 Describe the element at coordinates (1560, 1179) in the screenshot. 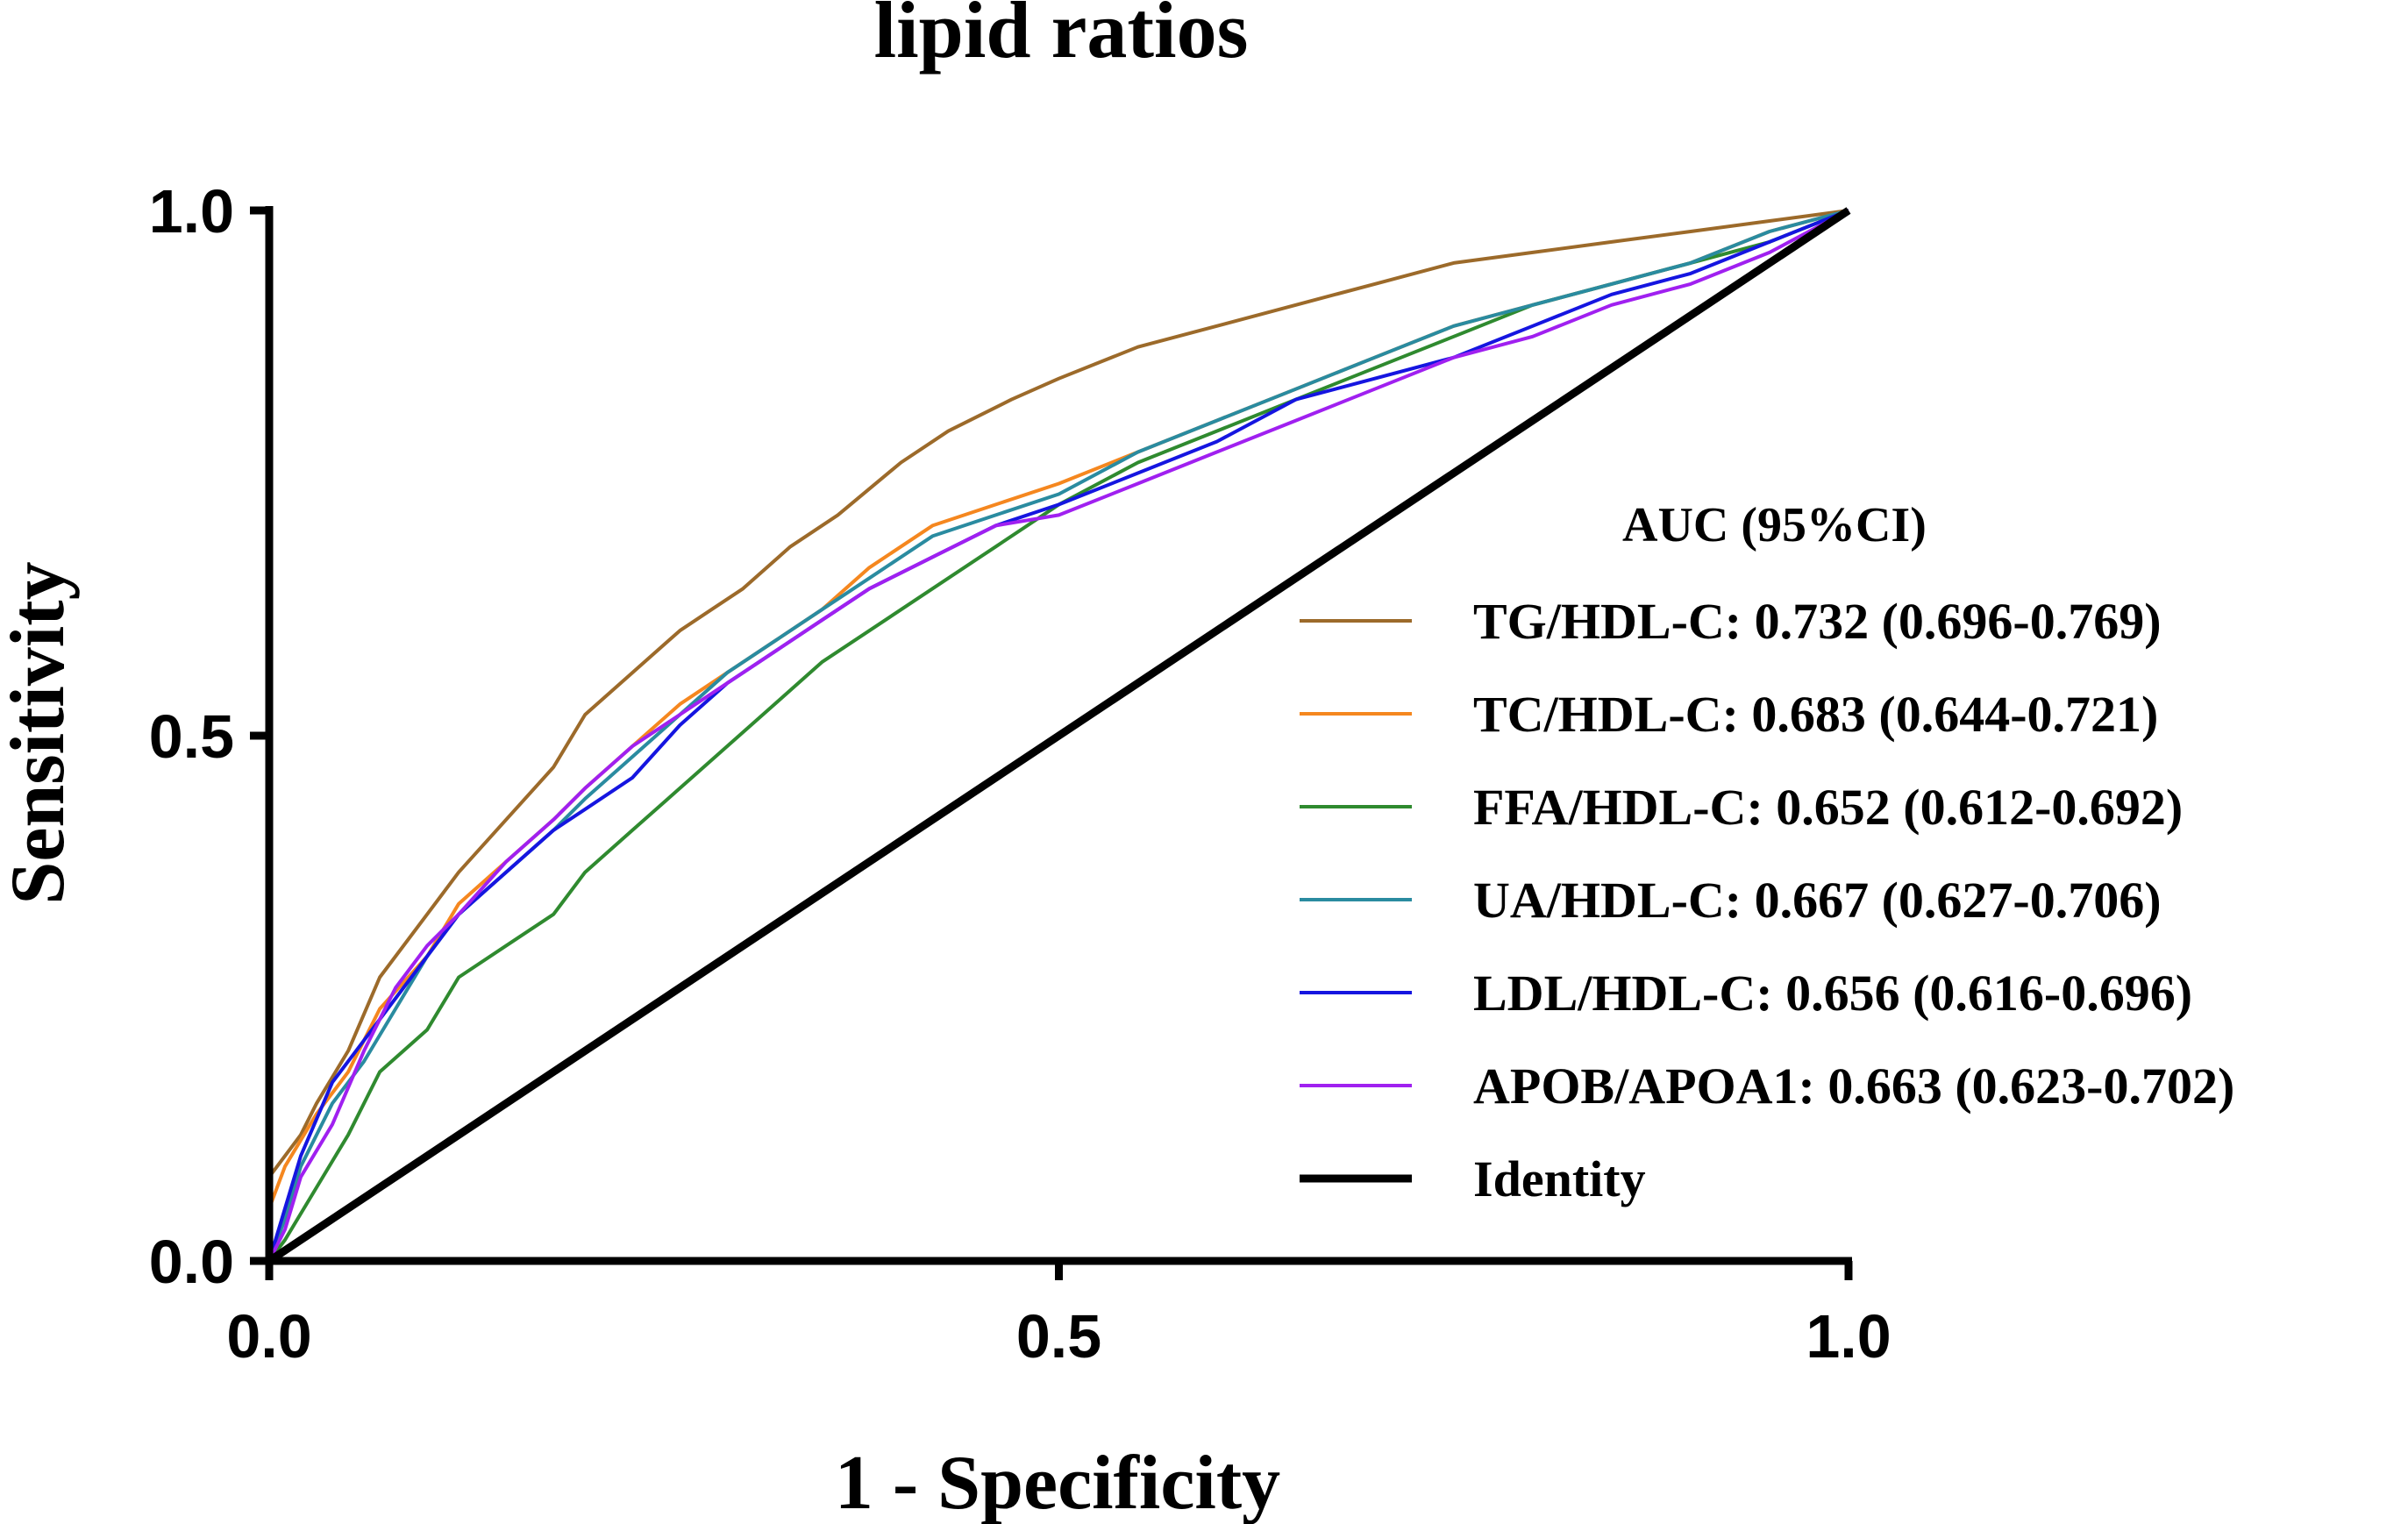

I see `legend-label-identity: Identity` at that location.